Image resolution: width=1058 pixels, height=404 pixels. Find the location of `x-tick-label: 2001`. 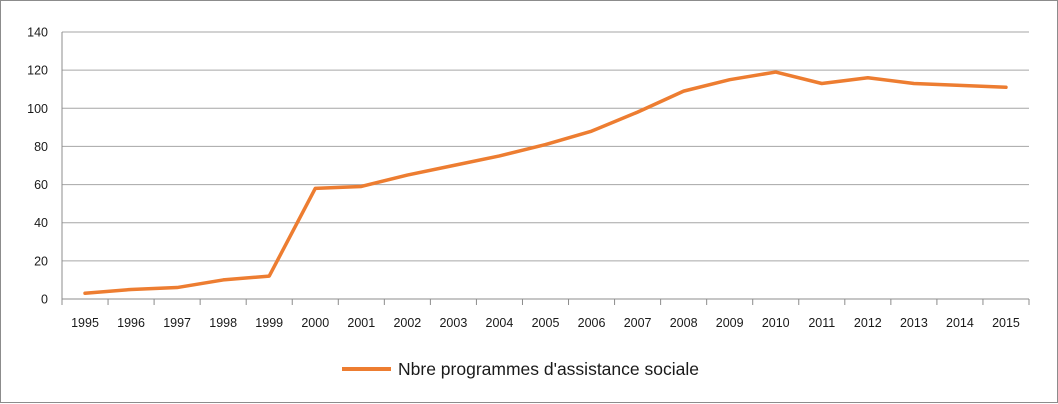

x-tick-label: 2001 is located at coordinates (361, 323).